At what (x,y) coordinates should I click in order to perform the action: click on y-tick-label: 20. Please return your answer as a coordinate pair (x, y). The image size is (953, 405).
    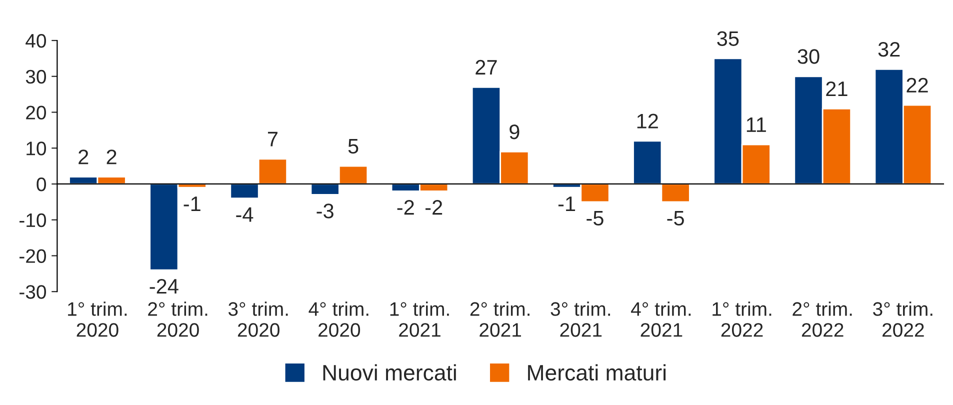
    Looking at the image, I should click on (36, 113).